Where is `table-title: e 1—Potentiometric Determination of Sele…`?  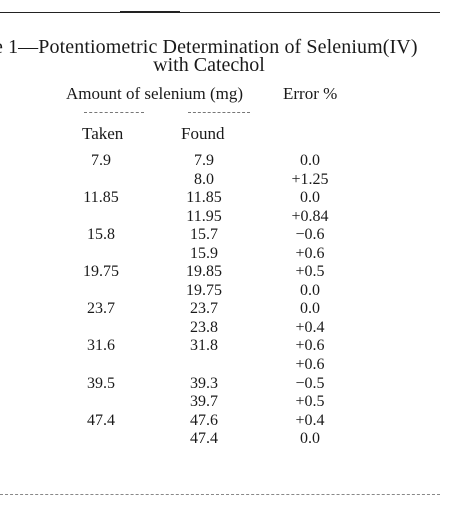 table-title: e 1—Potentiometric Determination of Sele… is located at coordinates (209, 47).